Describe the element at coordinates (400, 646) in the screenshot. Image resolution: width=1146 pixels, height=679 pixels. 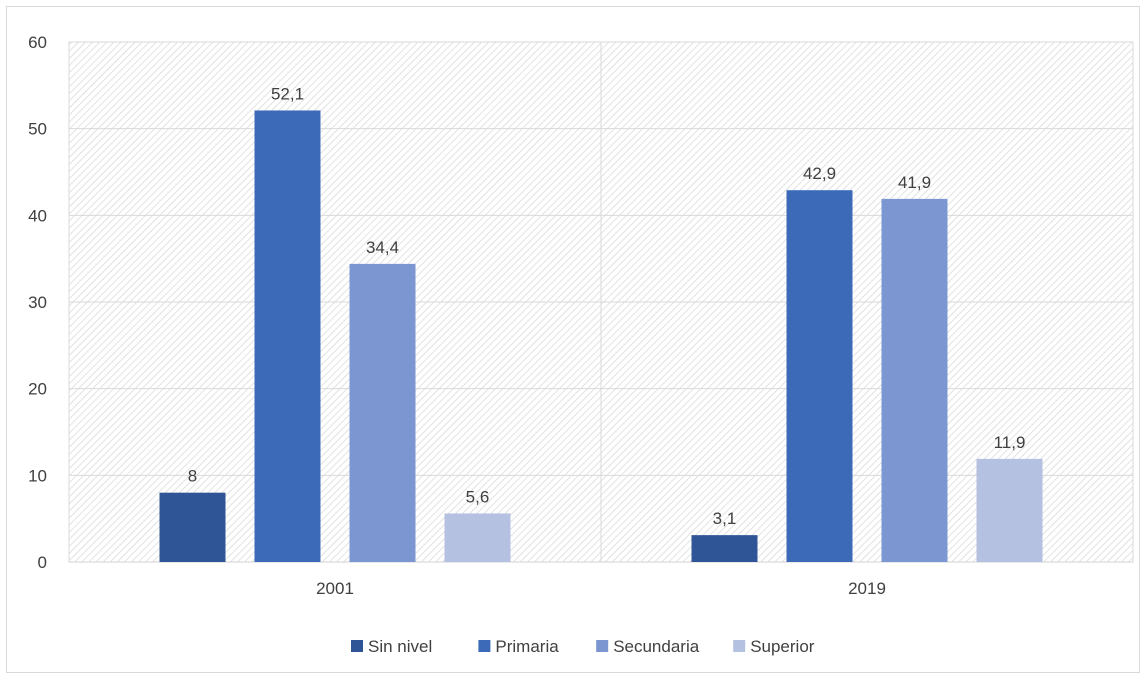
I see `legend-label: Sin nivel` at that location.